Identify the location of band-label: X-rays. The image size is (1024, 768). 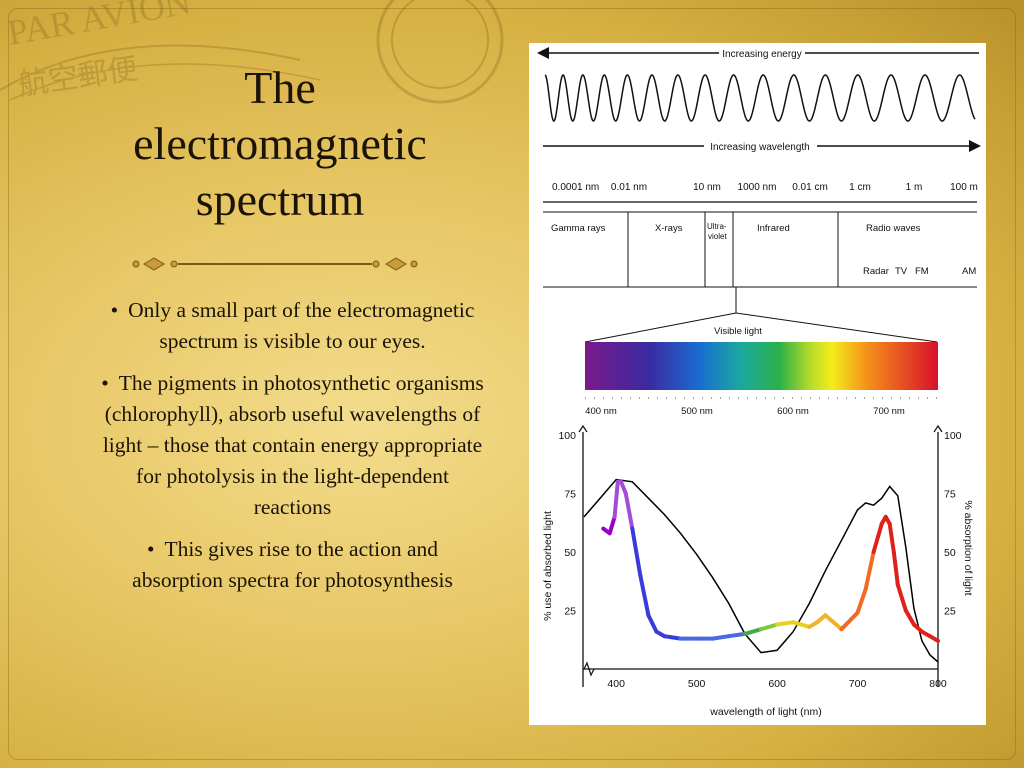
(669, 228).